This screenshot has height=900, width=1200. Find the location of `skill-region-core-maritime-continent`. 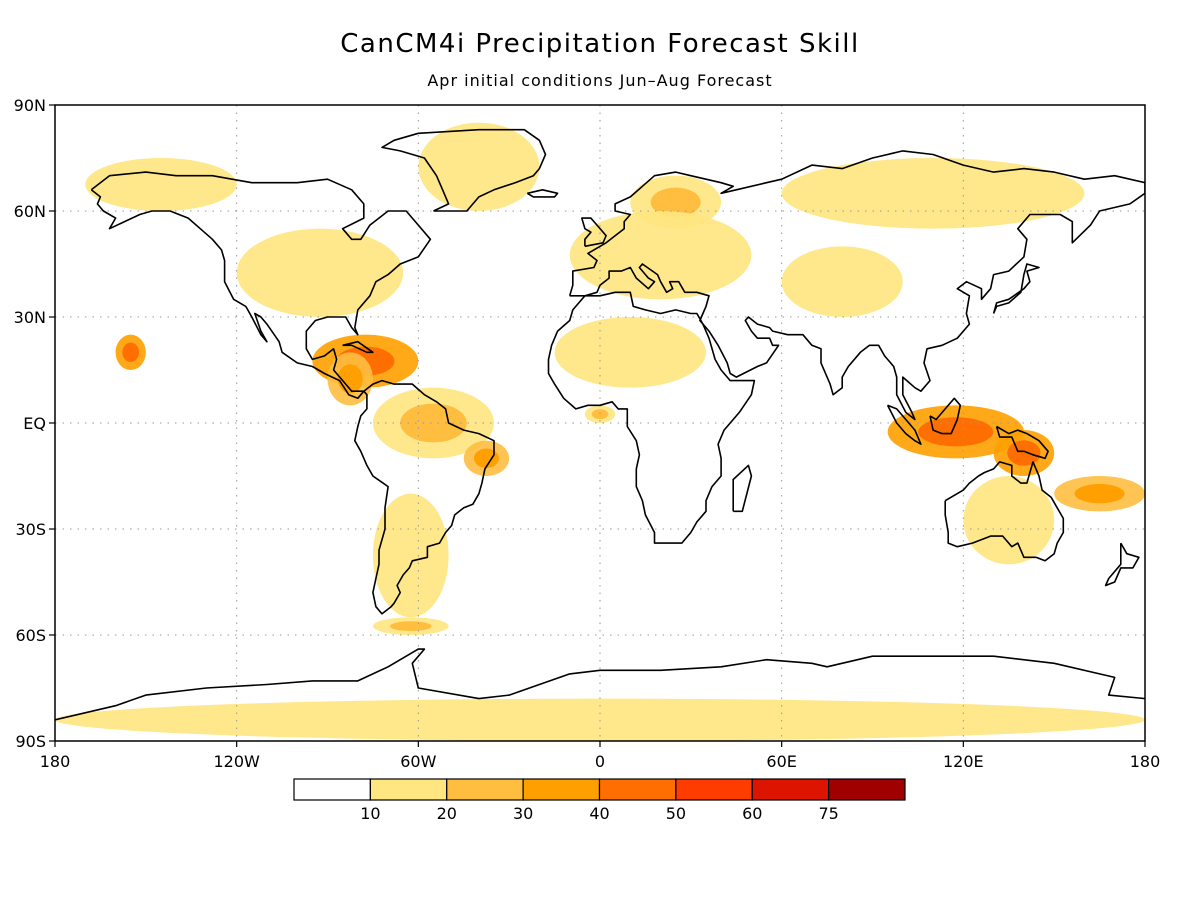

skill-region-core-maritime-continent is located at coordinates (956, 432).